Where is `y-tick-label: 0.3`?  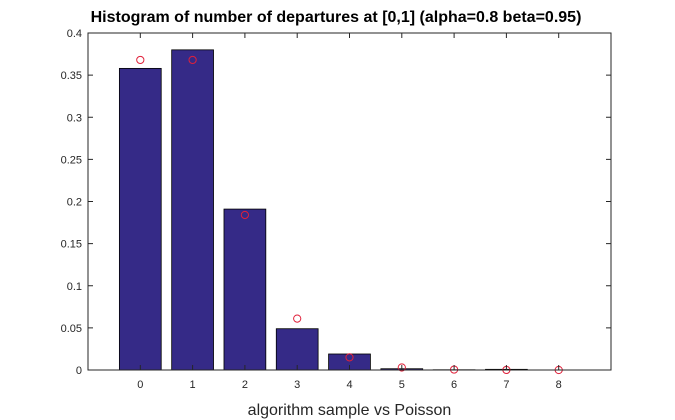 y-tick-label: 0.3 is located at coordinates (74, 118).